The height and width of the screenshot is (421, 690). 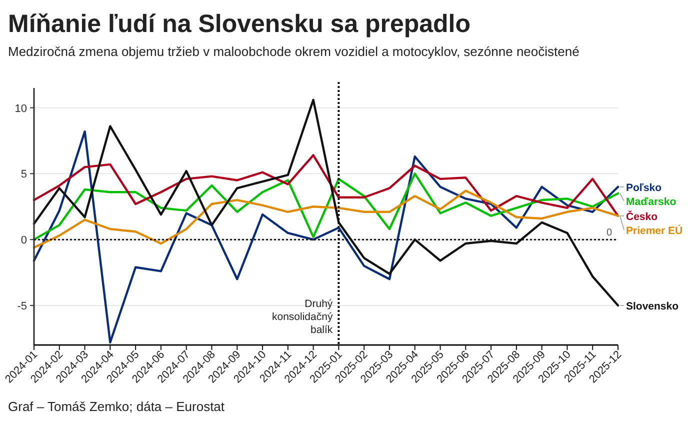 What do you see at coordinates (294, 51) in the screenshot?
I see `chart-subtitle: Medziročná zmena objemu tržieb v maloobchode okrem vozidiel a motocyklov, sezónne neočistené` at bounding box center [294, 51].